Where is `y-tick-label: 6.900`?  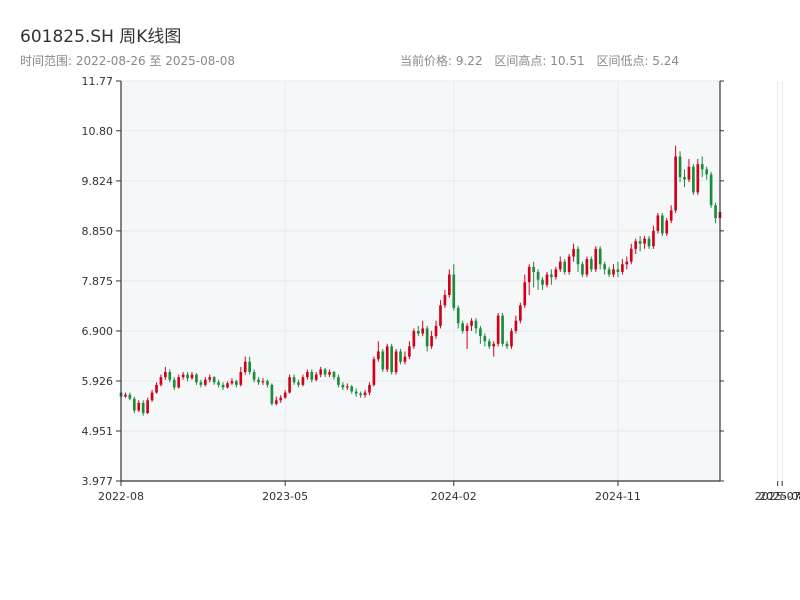 y-tick-label: 6.900 is located at coordinates (98, 331).